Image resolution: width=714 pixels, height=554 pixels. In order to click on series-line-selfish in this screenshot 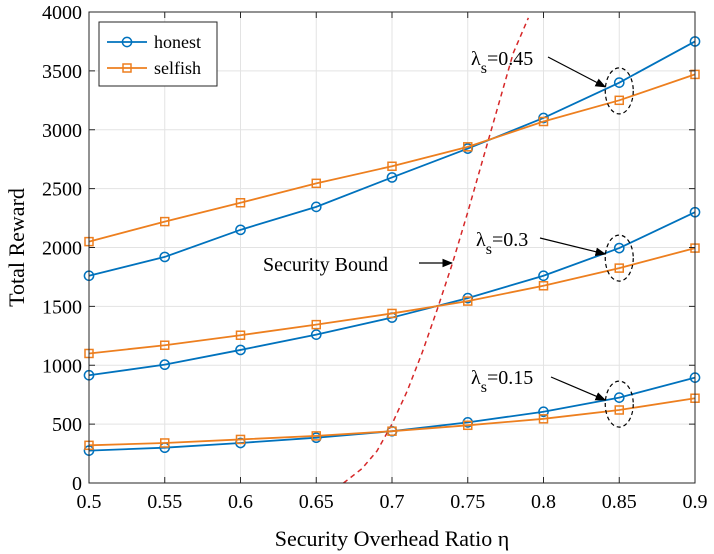, I will do `click(392, 422)`.